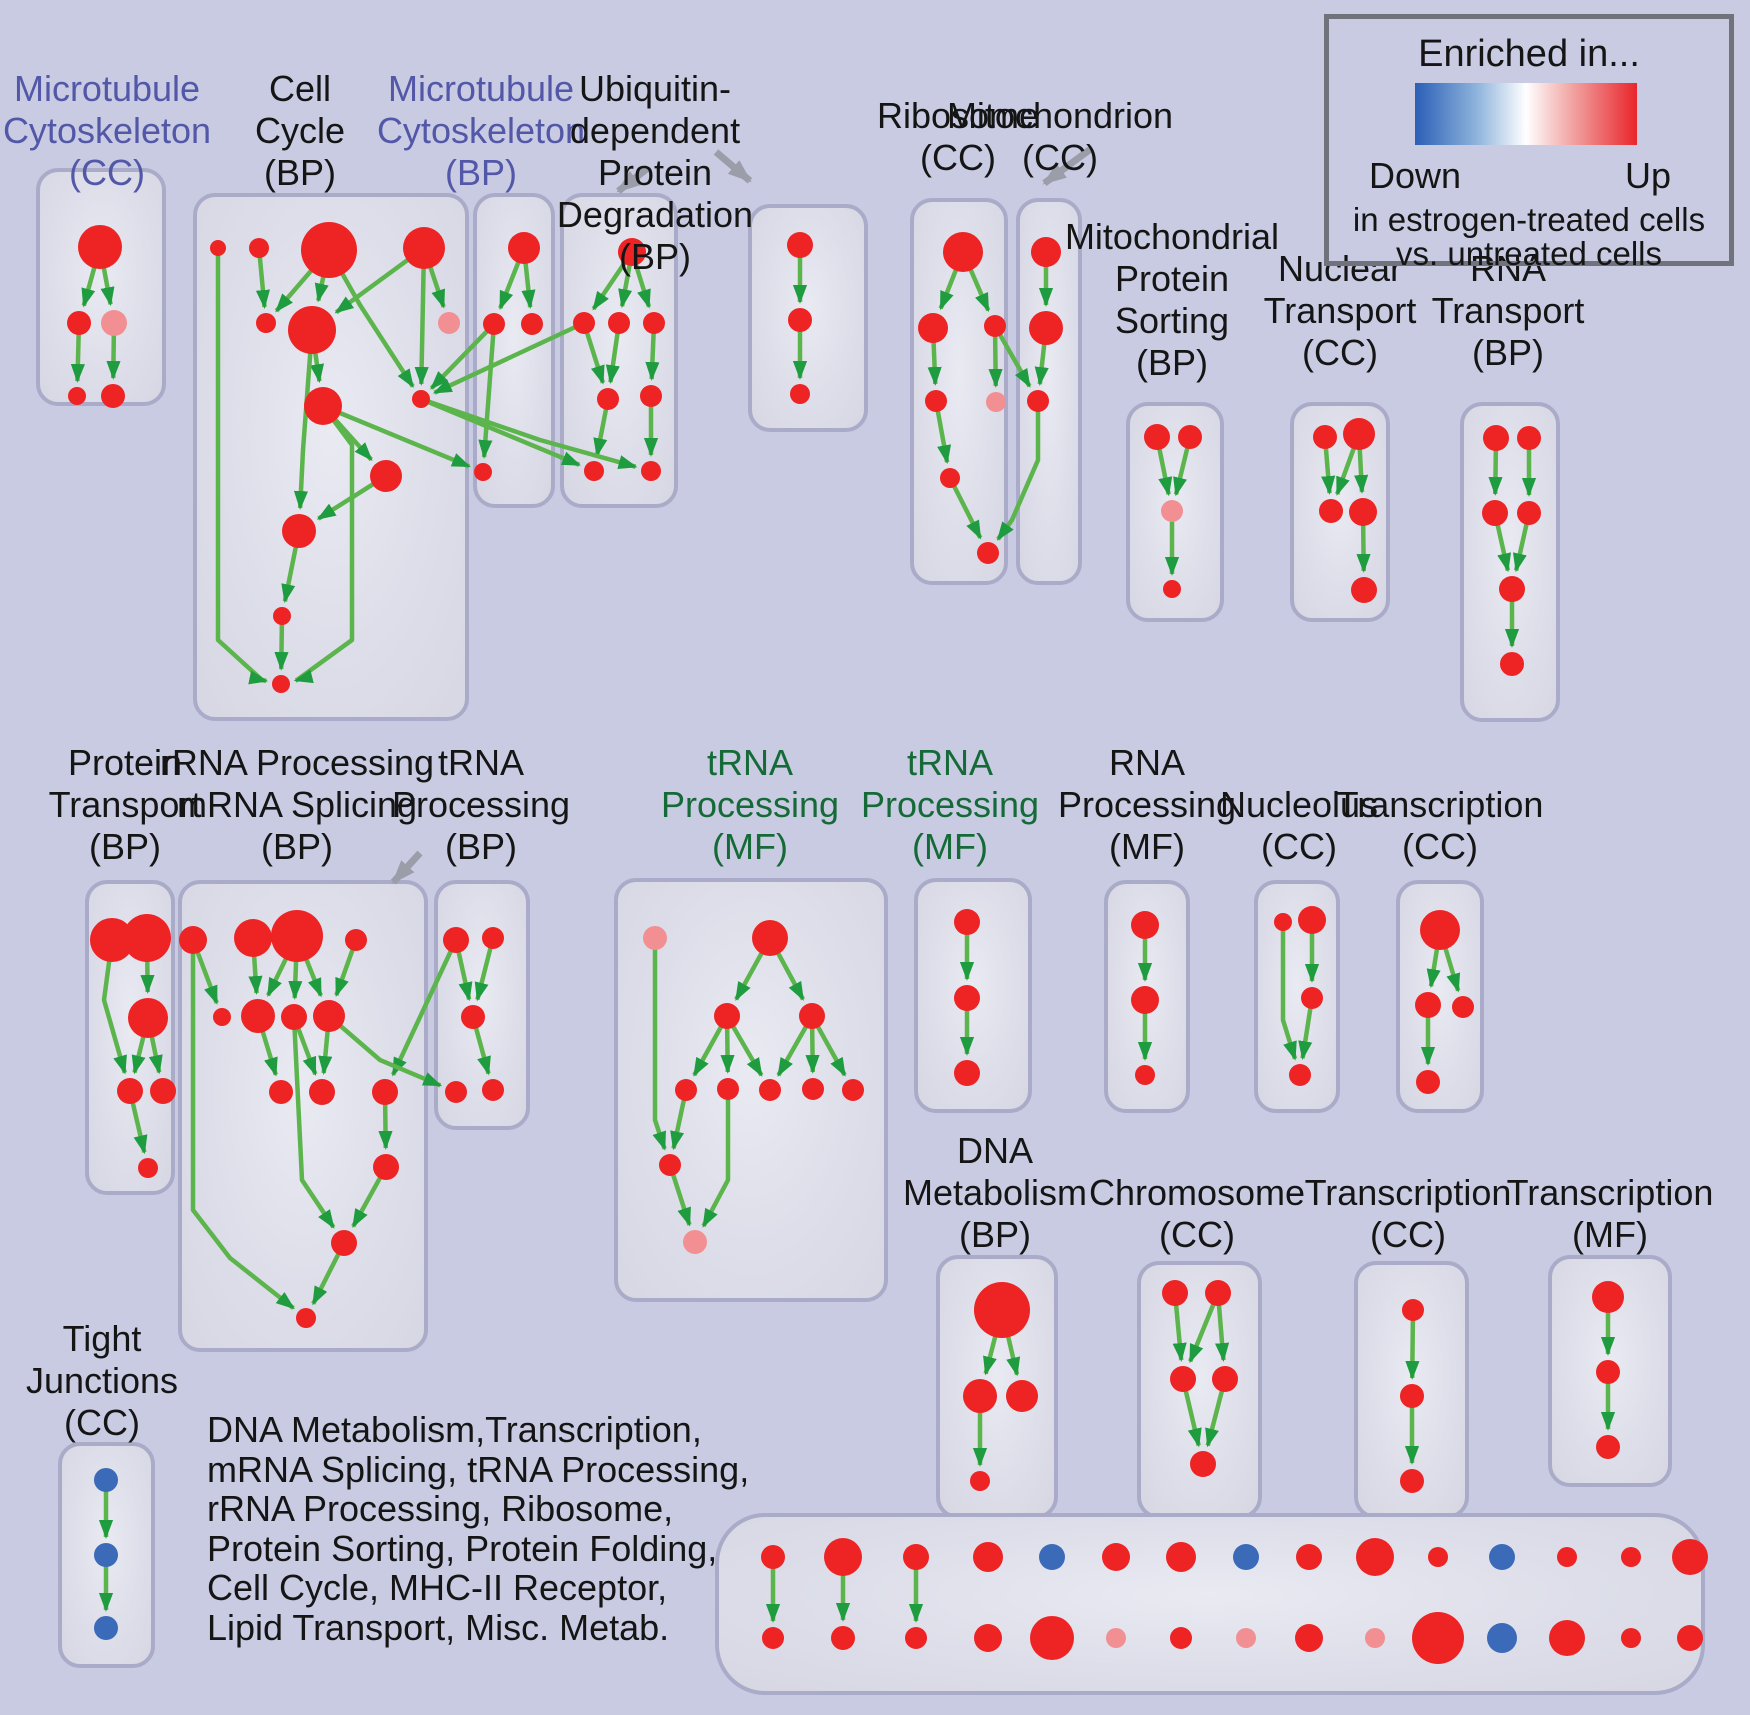  I want to click on legend-subtitle-line1: in estrogen-treated cells, so click(1529, 219).